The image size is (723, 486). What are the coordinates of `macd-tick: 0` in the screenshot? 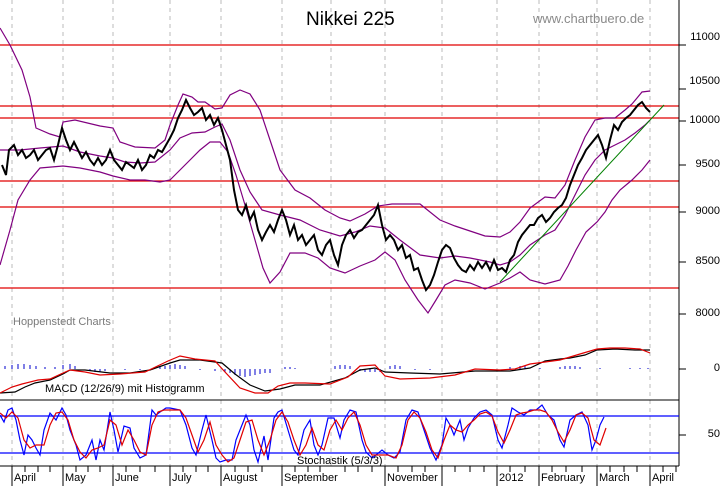 It's located at (716, 368).